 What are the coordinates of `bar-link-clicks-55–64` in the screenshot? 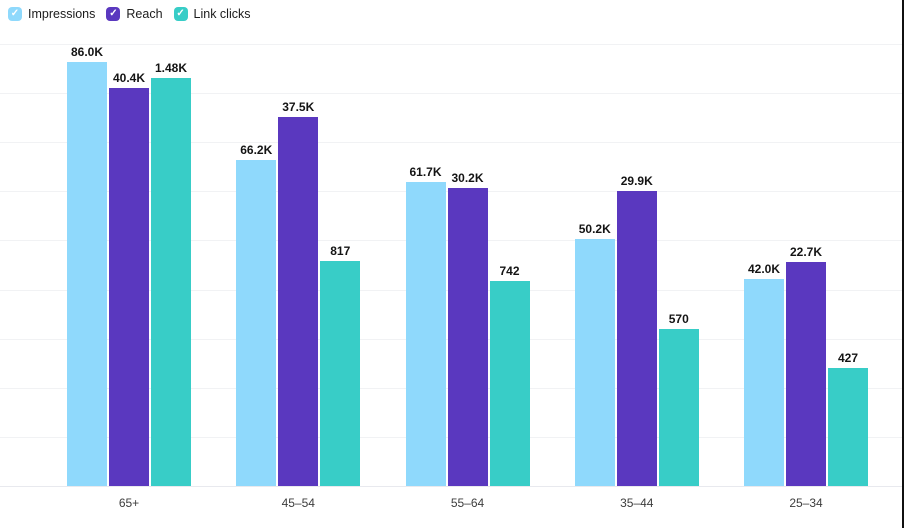 It's located at (509, 383).